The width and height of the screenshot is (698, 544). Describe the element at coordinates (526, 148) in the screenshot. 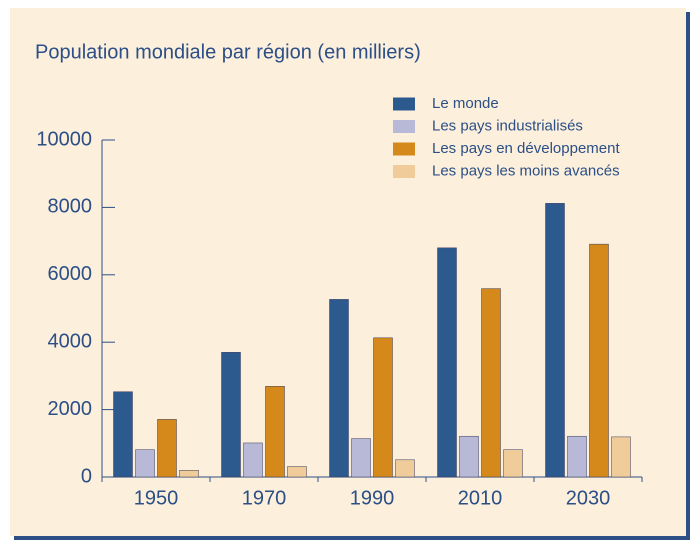

I see `legend-label: Les pays en développement` at that location.